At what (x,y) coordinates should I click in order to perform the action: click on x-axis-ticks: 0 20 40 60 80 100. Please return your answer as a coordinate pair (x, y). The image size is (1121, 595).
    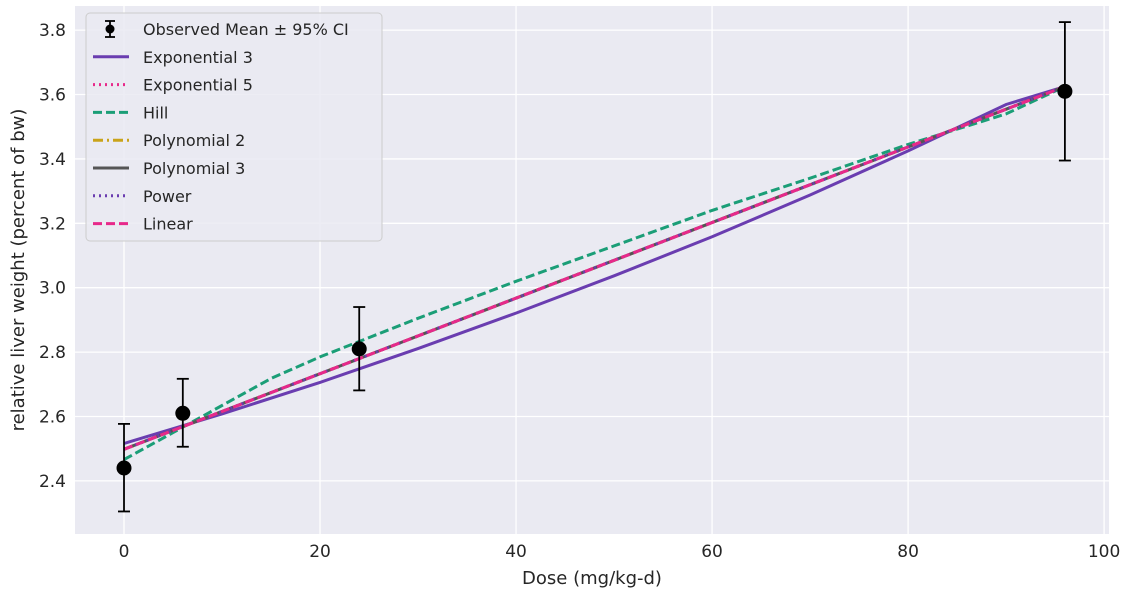
    Looking at the image, I should click on (620, 552).